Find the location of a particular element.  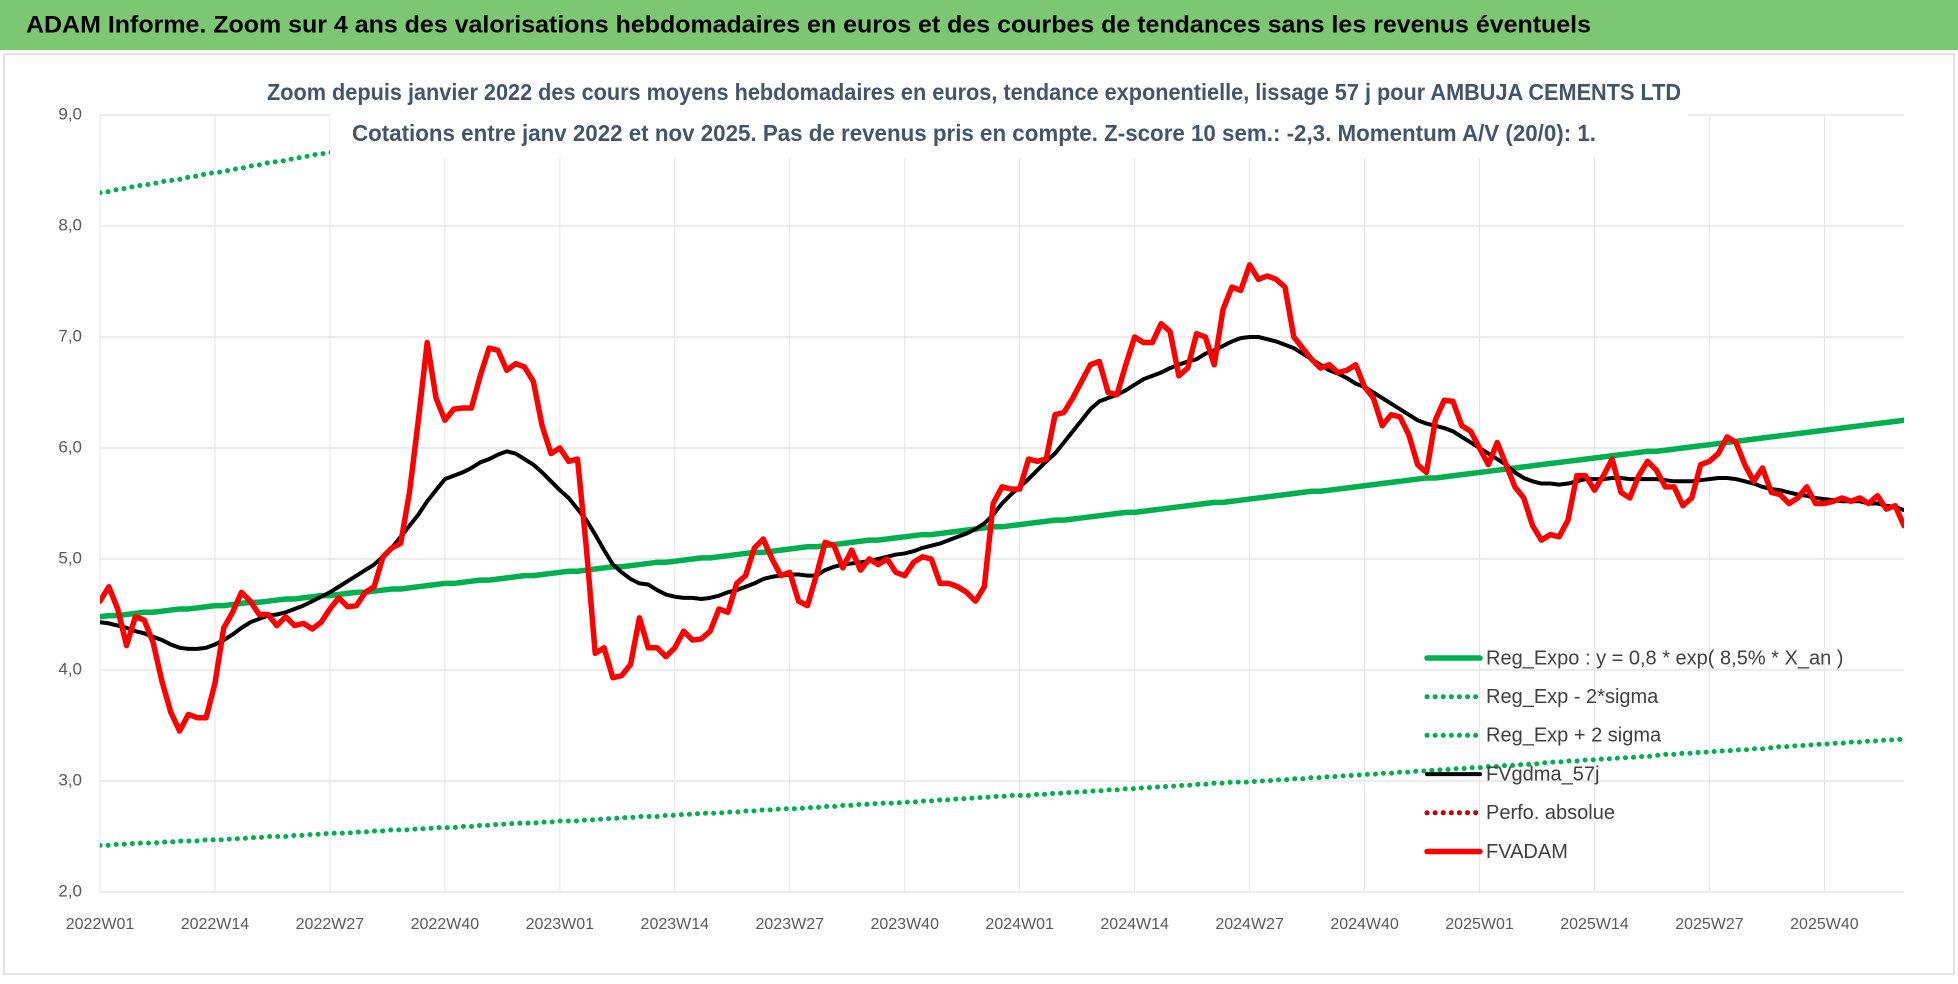

x-tick-label: 2025W27 is located at coordinates (1709, 924).